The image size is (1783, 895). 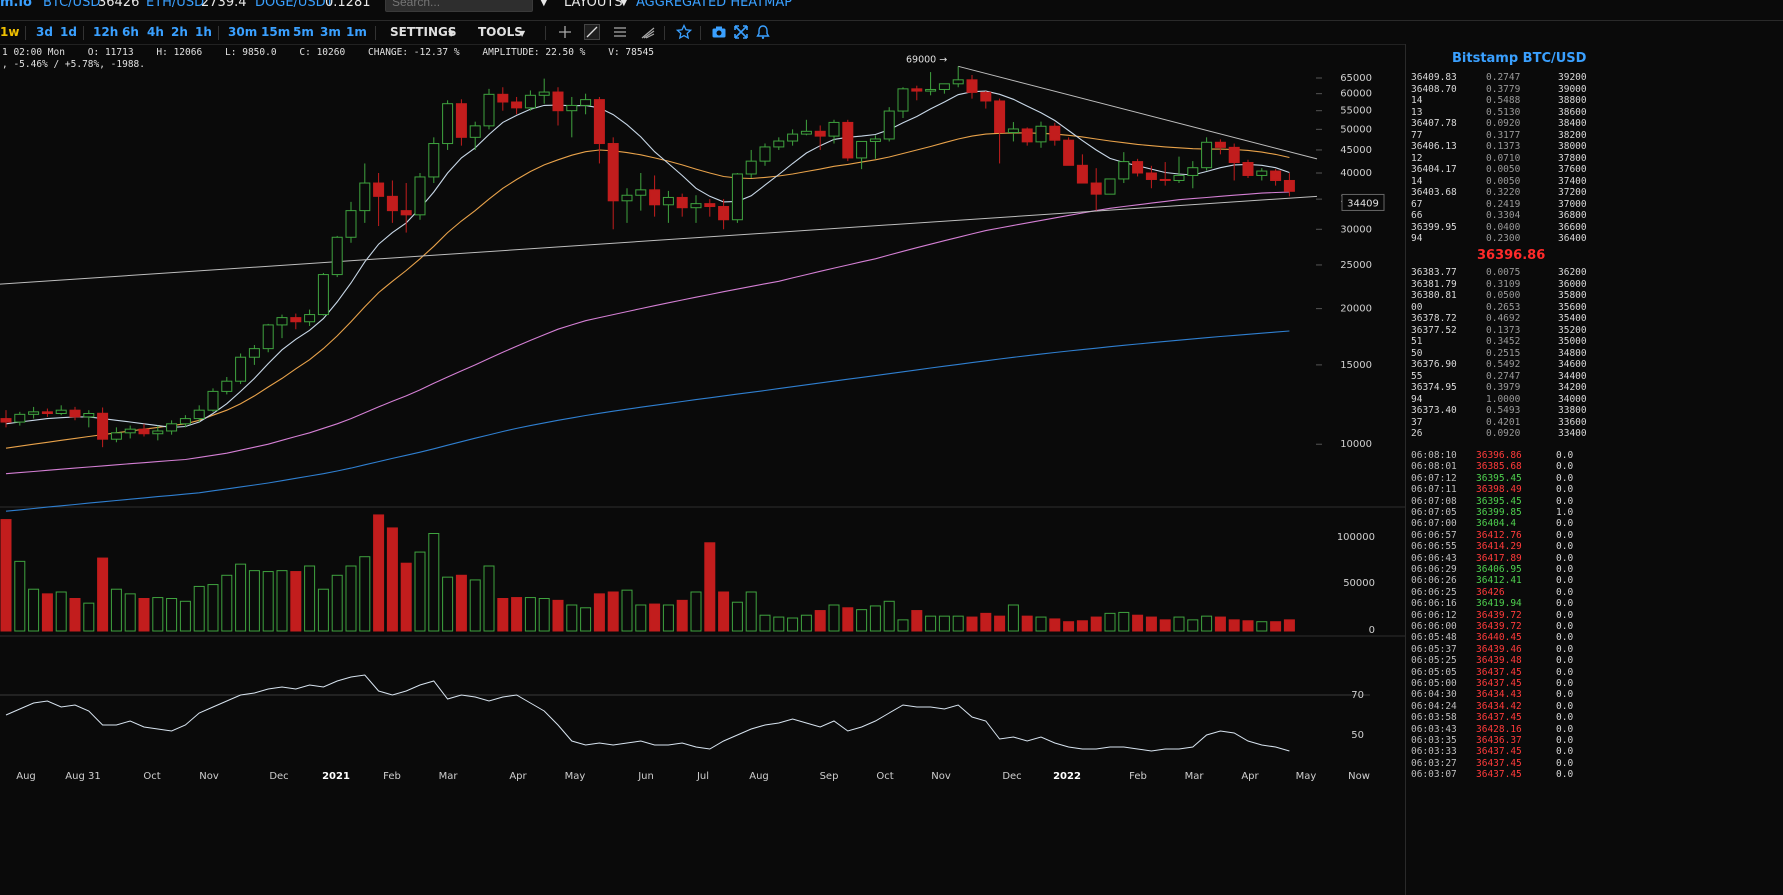 I want to click on trendline-icon, so click(x=592, y=32).